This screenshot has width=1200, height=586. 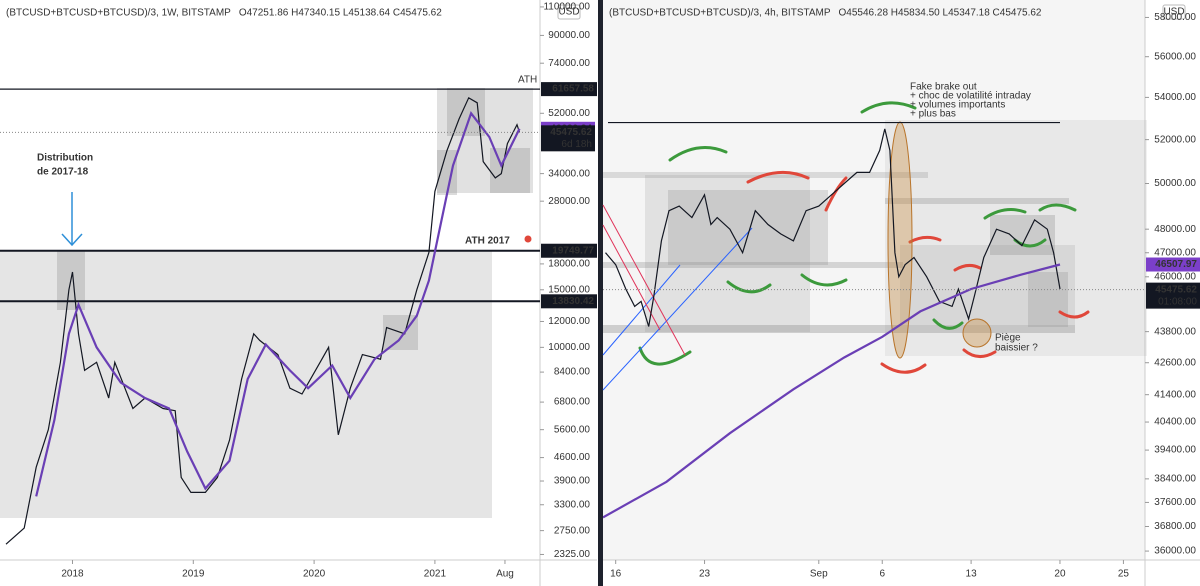 I want to click on price-marker-label: 46507.97, so click(x=1176, y=264).